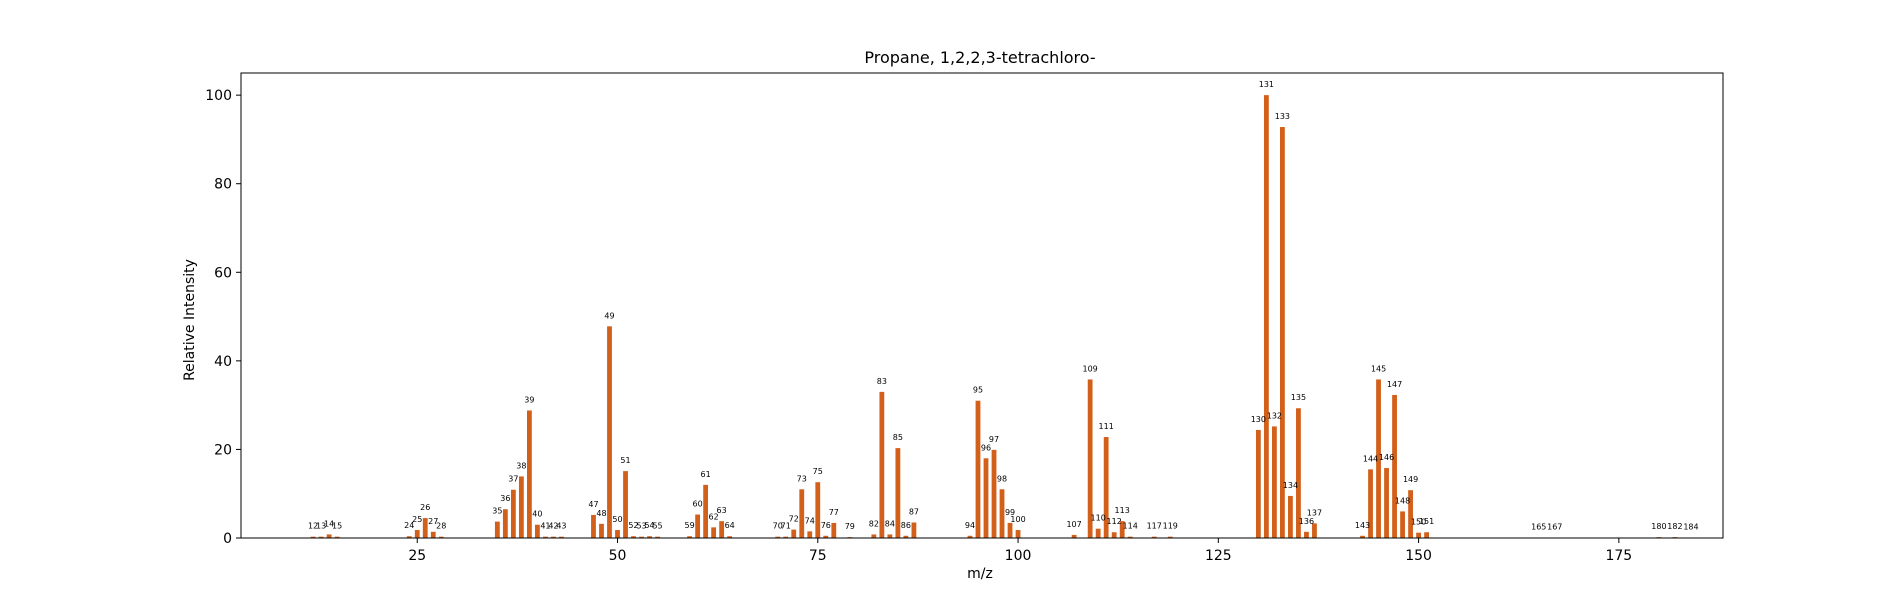 This screenshot has width=1900, height=600. Describe the element at coordinates (223, 185) in the screenshot. I see `y-tick-label: 80` at that location.